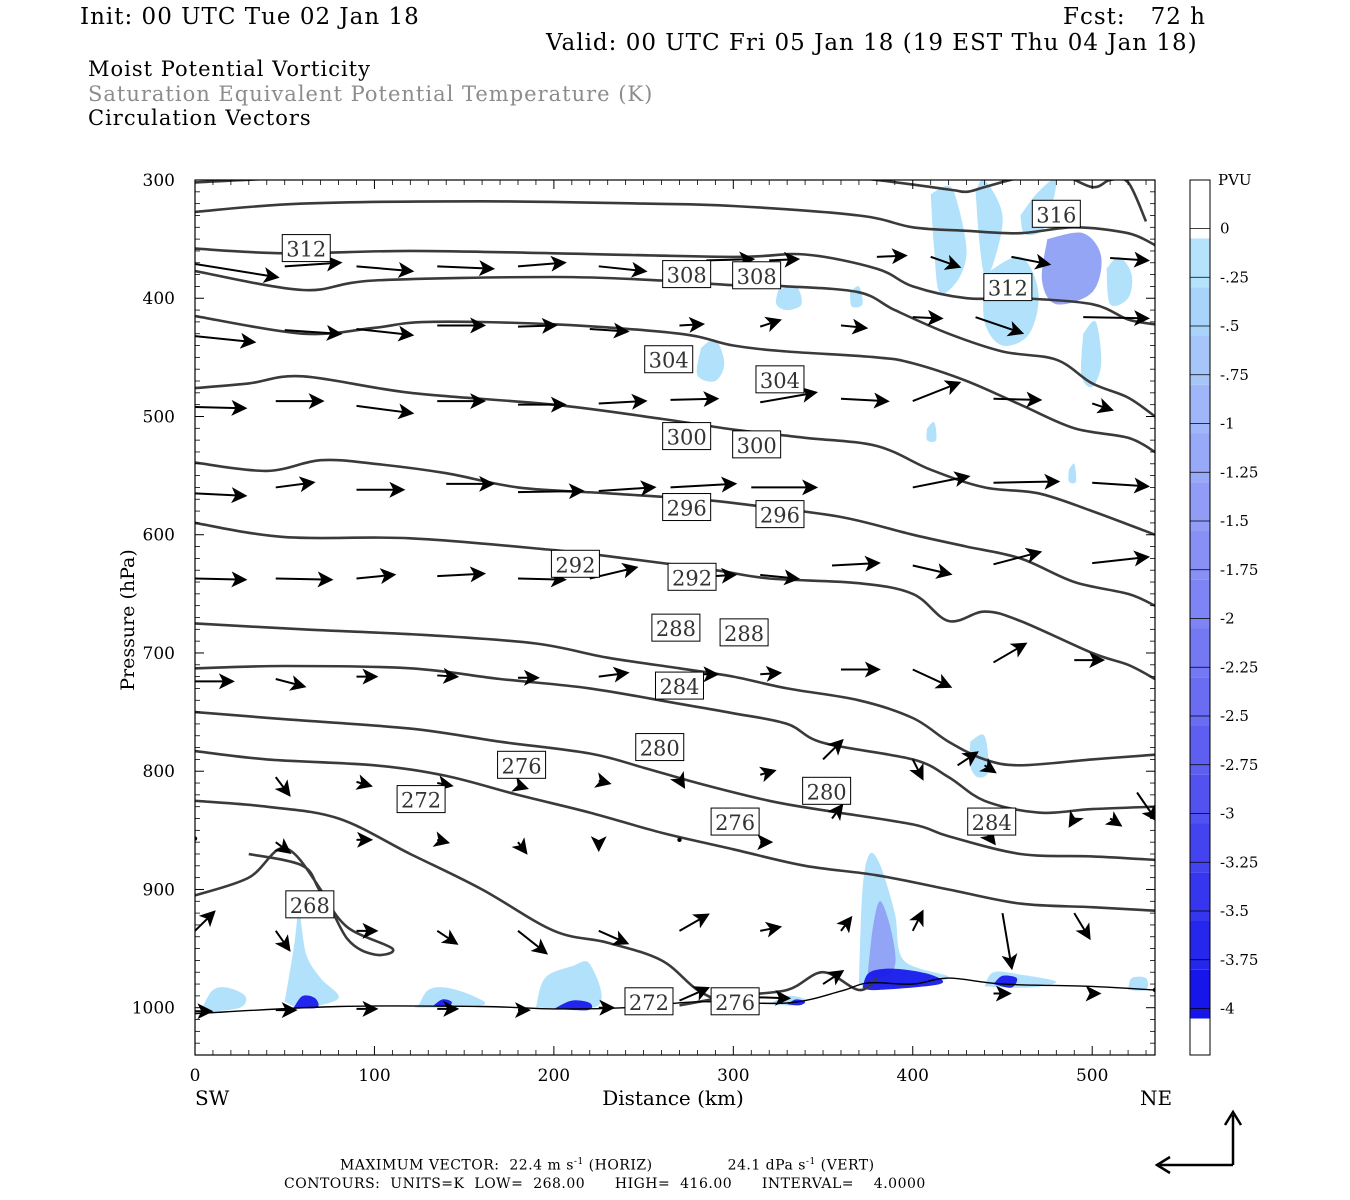 The height and width of the screenshot is (1200, 1350). I want to click on colorbar-label: 0, so click(1225, 229).